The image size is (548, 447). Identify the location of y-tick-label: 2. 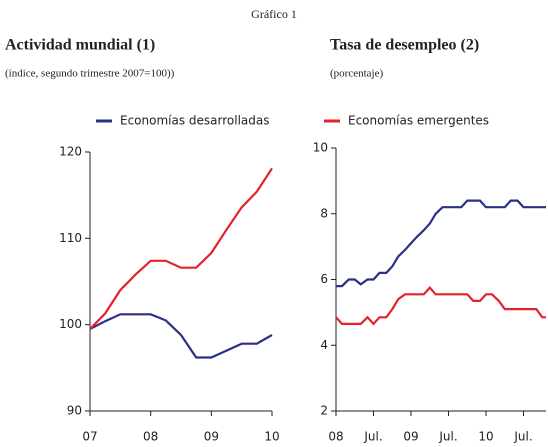
(324, 411).